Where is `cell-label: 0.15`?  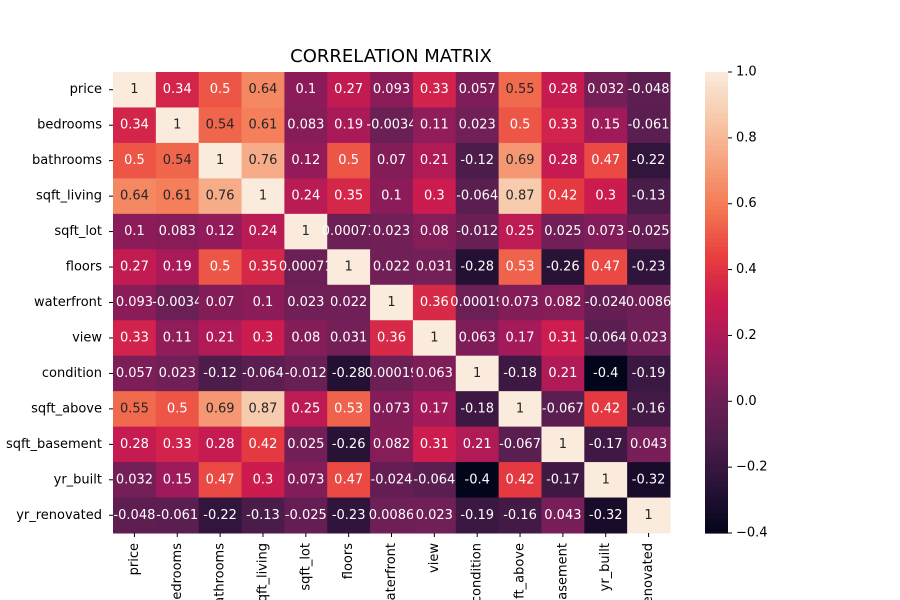
cell-label: 0.15 is located at coordinates (605, 125).